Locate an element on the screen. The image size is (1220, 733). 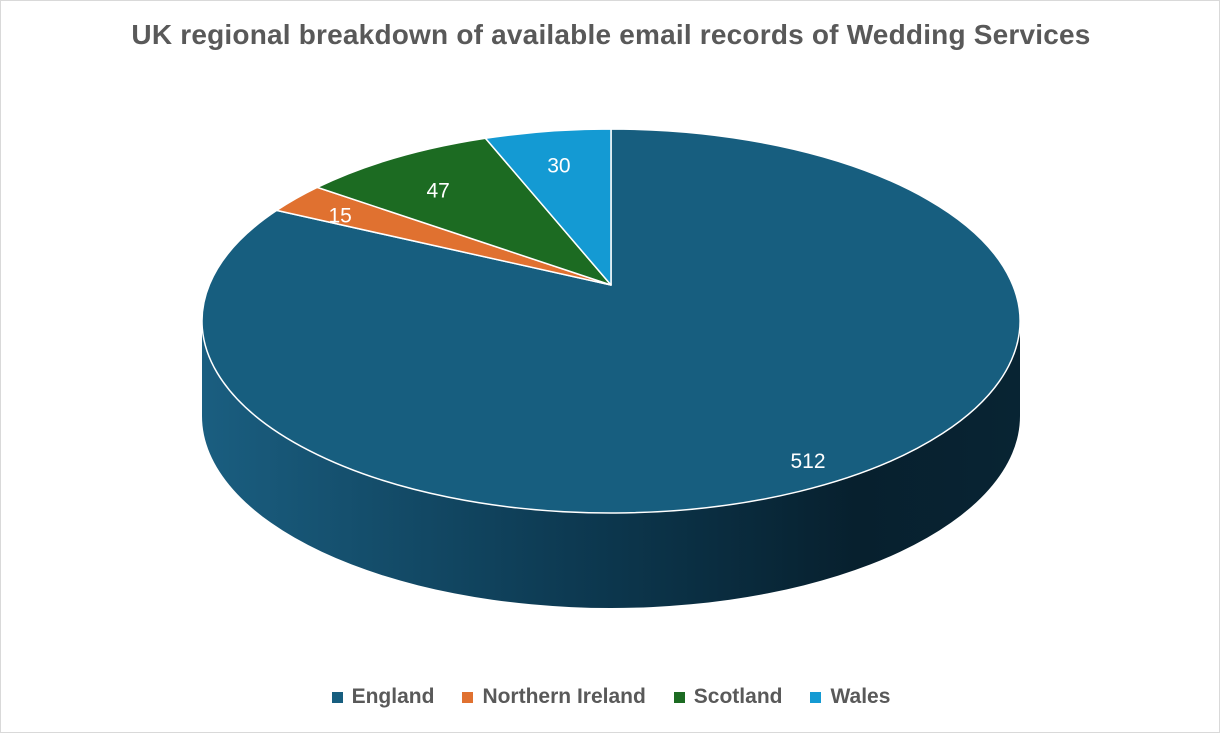
data-label-northern-ireland: 15 is located at coordinates (339, 216).